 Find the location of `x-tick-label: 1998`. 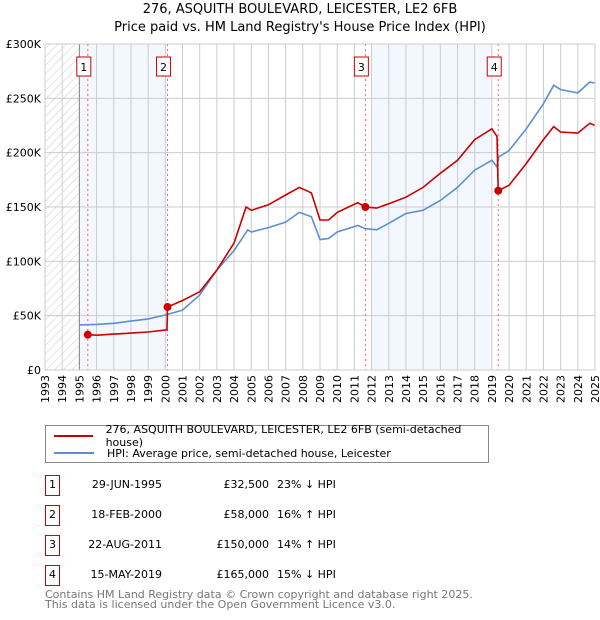

x-tick-label: 1998 is located at coordinates (131, 389).